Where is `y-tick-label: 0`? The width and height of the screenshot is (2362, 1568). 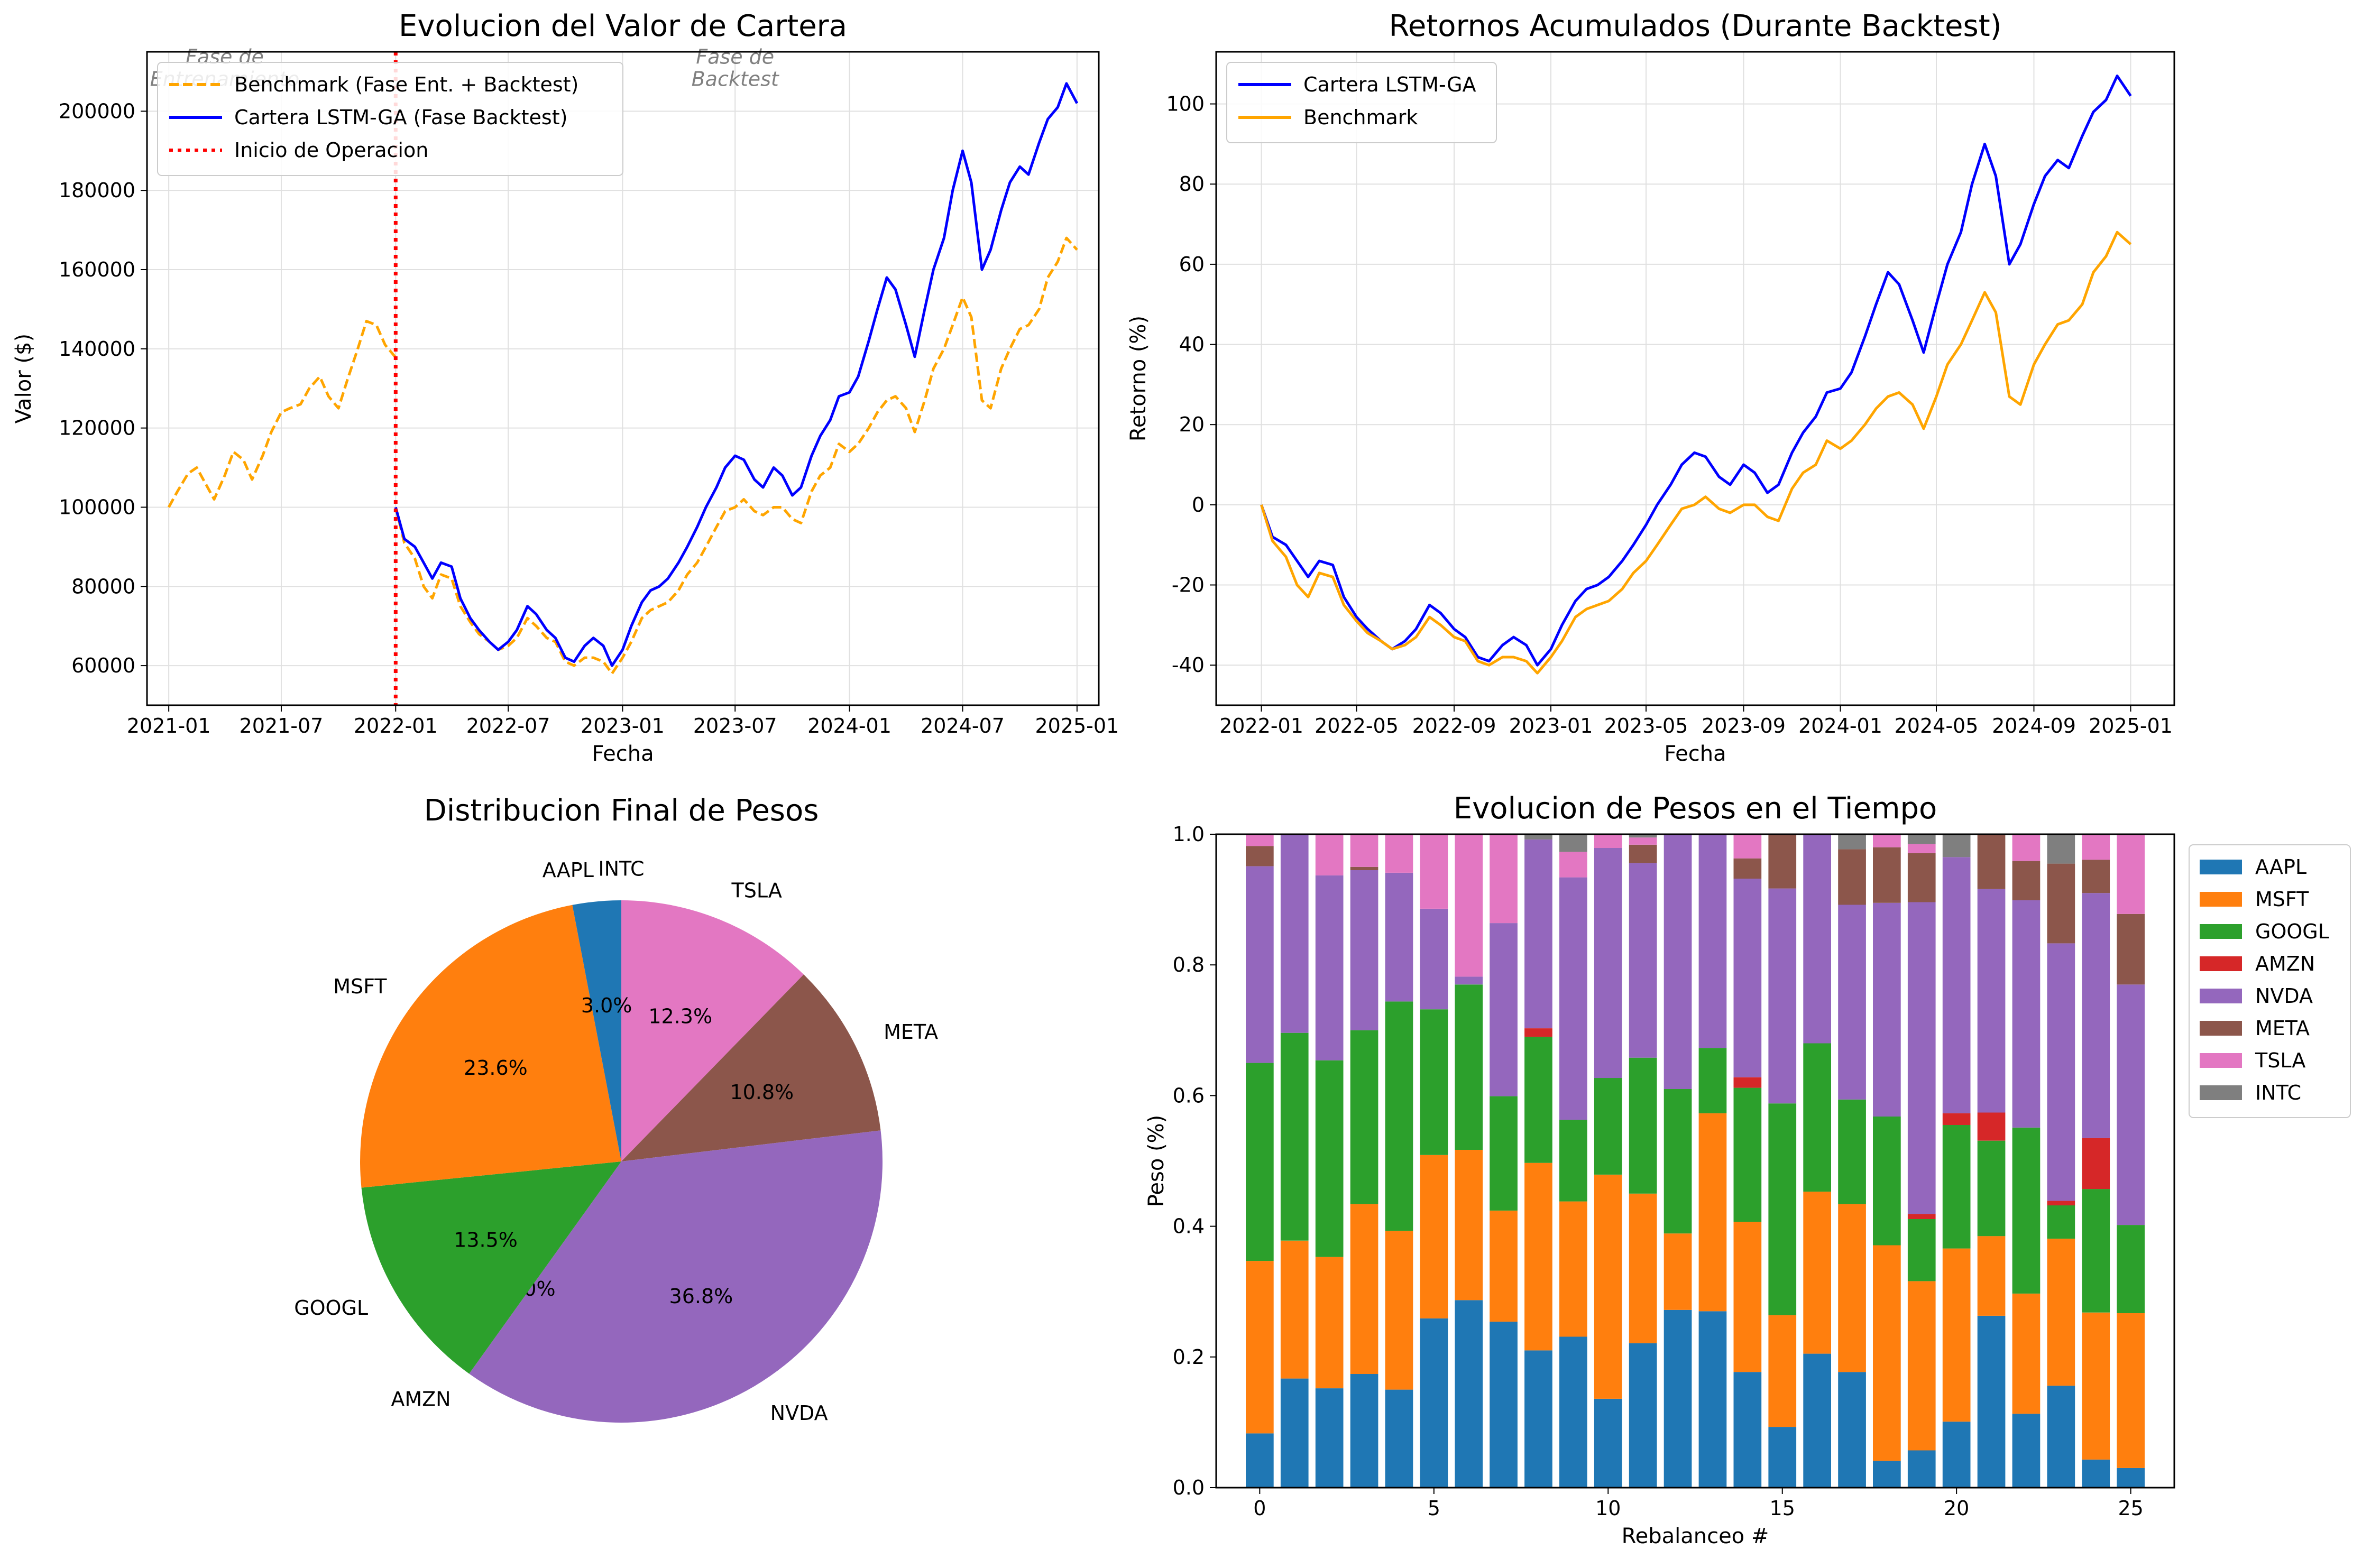 y-tick-label: 0 is located at coordinates (1198, 504).